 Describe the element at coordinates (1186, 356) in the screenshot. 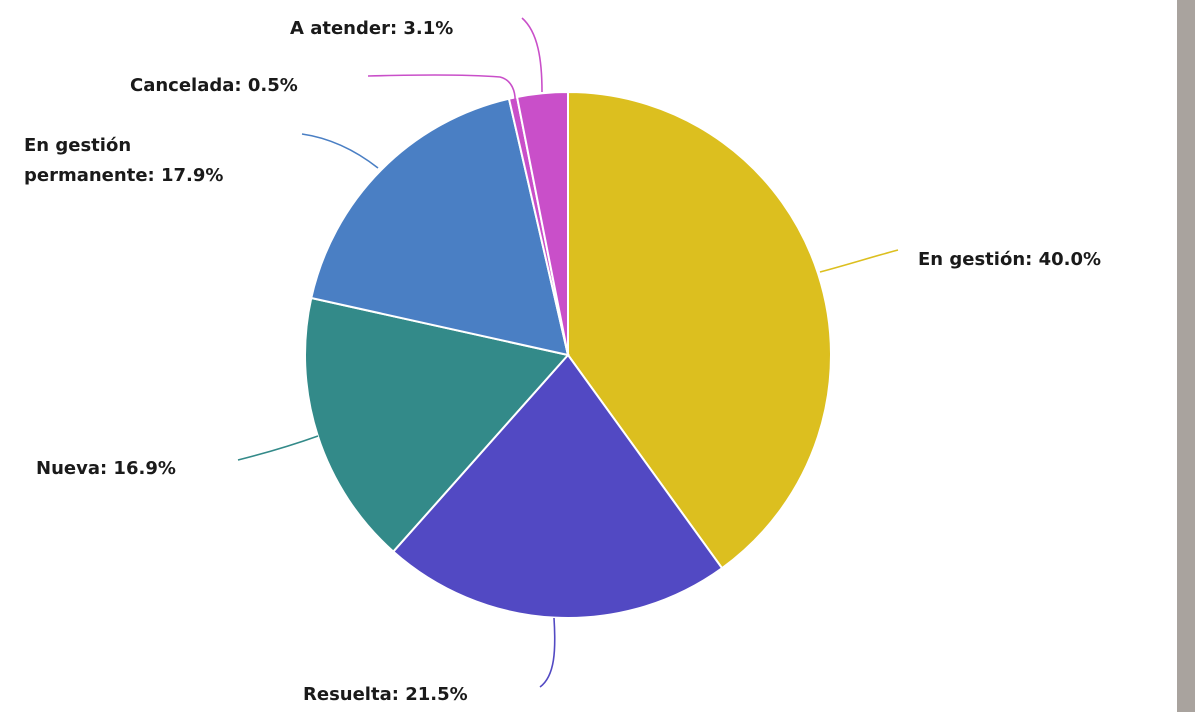

I see `vertical-scrollbar` at that location.